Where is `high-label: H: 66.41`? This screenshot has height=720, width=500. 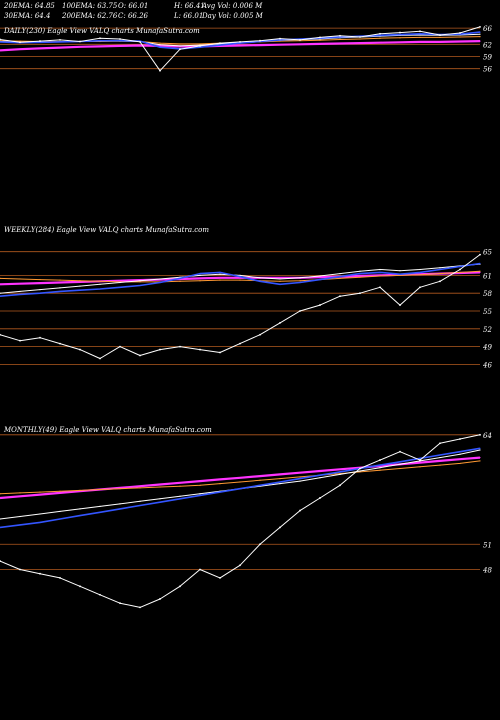 high-label: H: 66.41 is located at coordinates (189, 6).